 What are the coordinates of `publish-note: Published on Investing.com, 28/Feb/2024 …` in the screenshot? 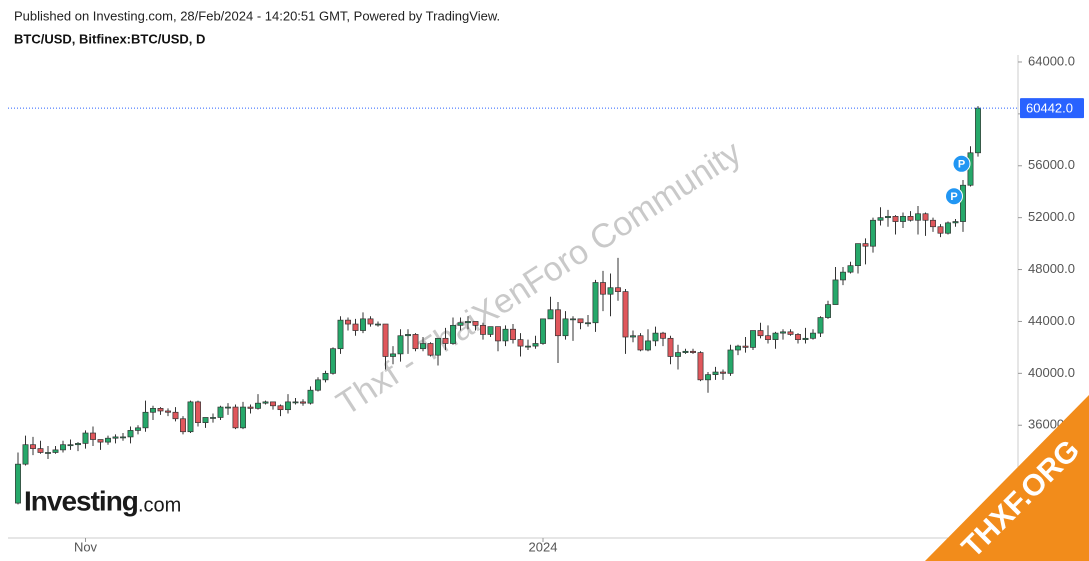 It's located at (257, 15).